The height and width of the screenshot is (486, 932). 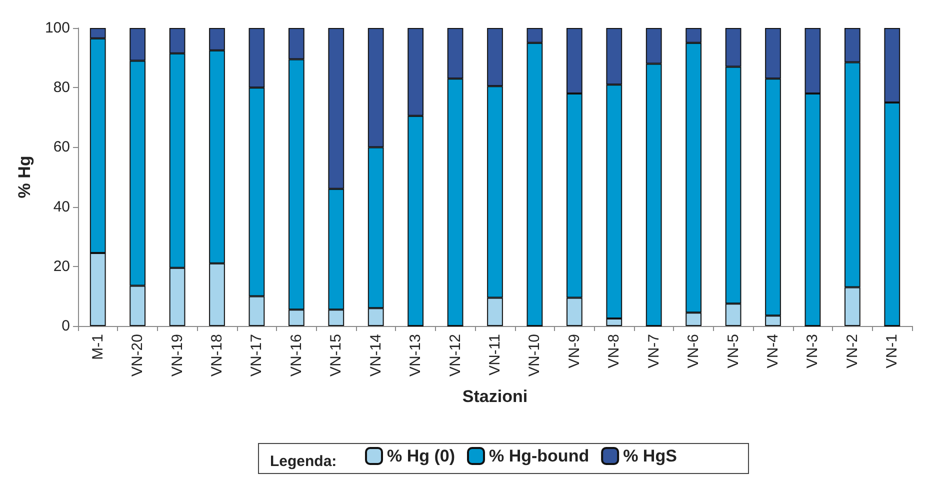 I want to click on y-axis-title: % Hg, so click(x=24, y=177).